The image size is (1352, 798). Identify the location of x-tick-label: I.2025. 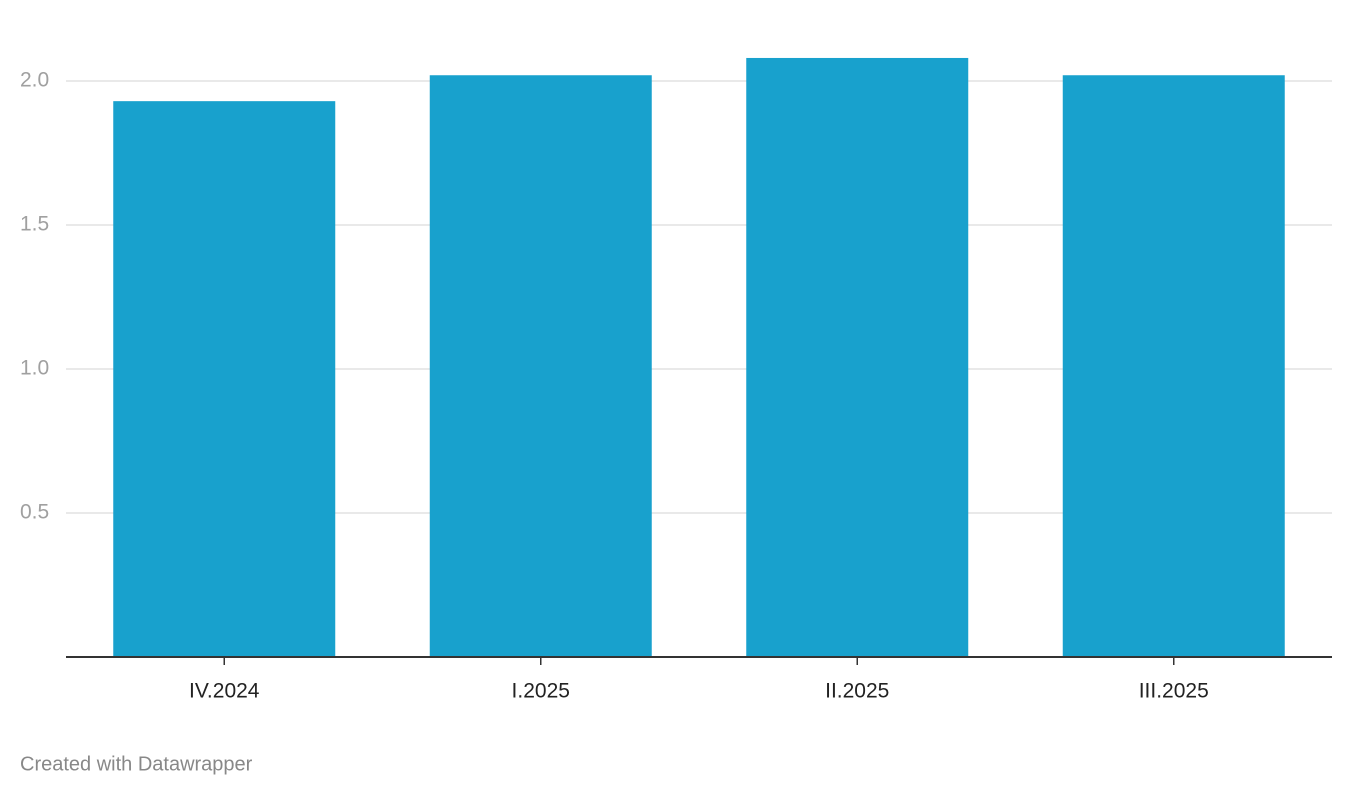
(541, 691).